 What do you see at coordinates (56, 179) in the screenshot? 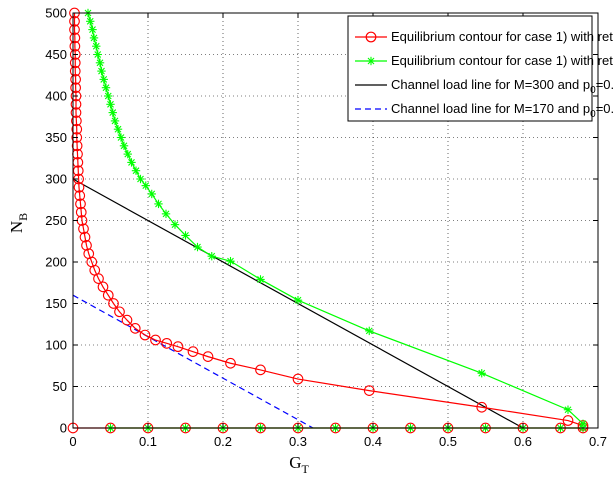
I see `y-tick-label: 300` at bounding box center [56, 179].